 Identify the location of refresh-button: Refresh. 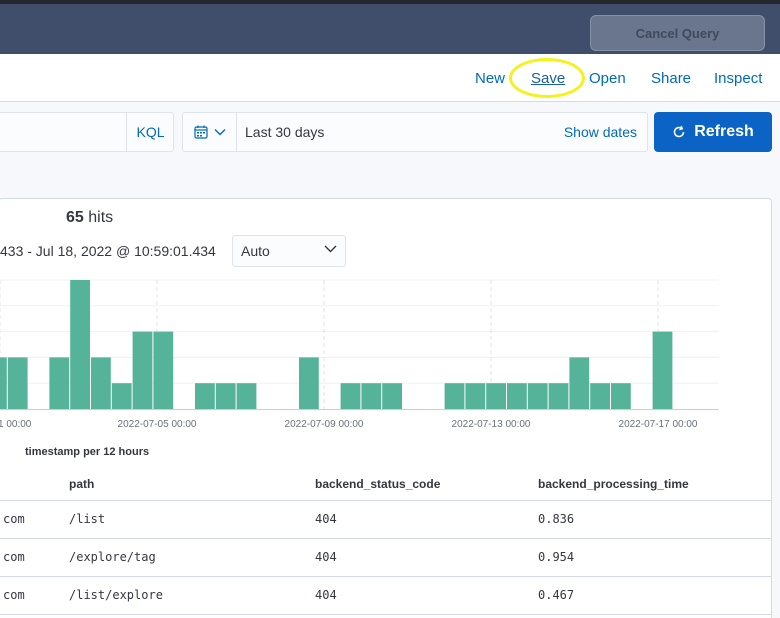
(713, 132).